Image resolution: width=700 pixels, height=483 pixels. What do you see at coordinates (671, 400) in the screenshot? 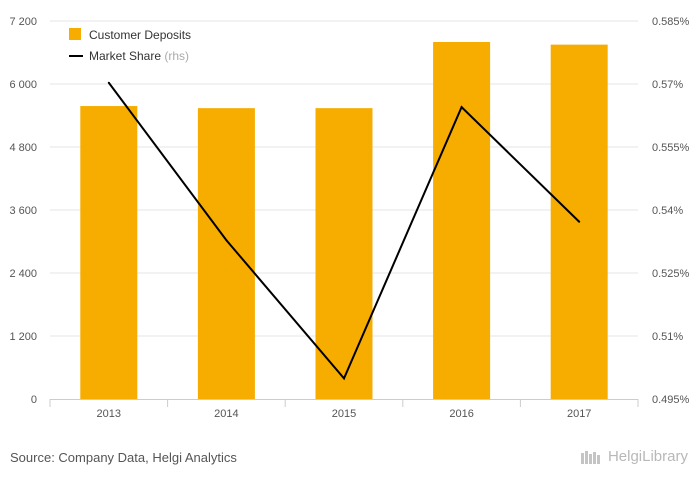
I see `y-right-tick-label: 0.495%` at bounding box center [671, 400].